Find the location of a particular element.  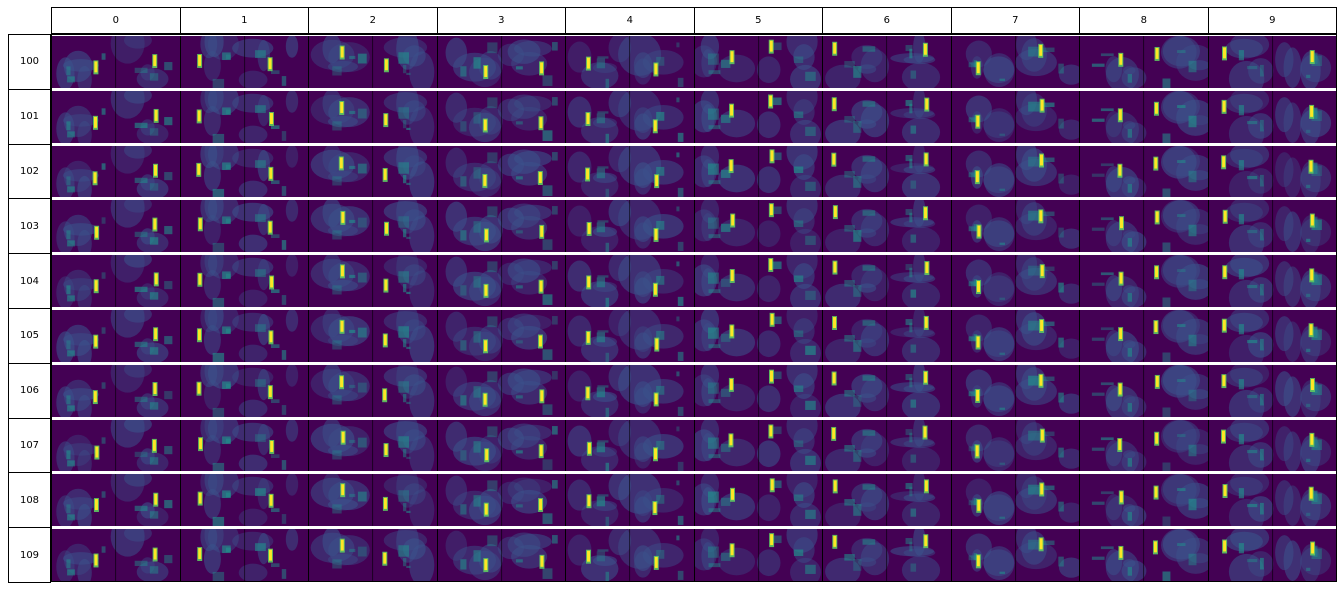

column-header: 5 is located at coordinates (758, 20).